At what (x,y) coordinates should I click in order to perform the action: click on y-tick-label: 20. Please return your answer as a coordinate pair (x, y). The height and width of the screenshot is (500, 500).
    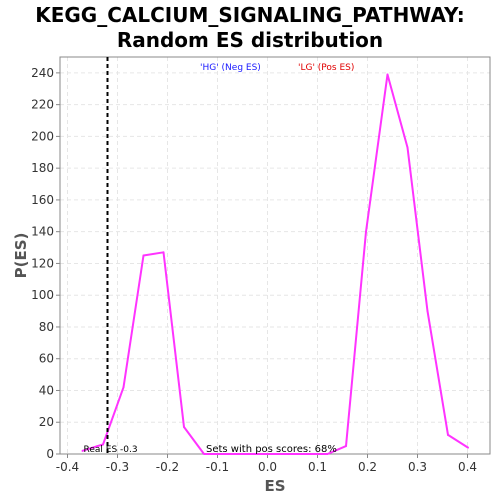
    Looking at the image, I should click on (46, 422).